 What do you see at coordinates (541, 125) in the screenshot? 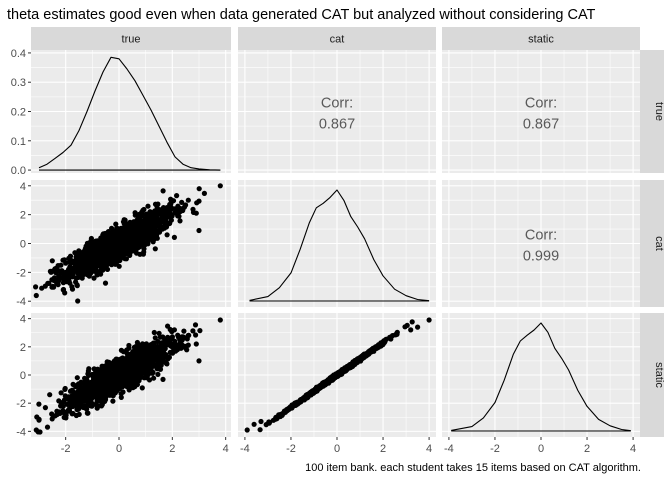
I see `corr-value: 0.867` at bounding box center [541, 125].